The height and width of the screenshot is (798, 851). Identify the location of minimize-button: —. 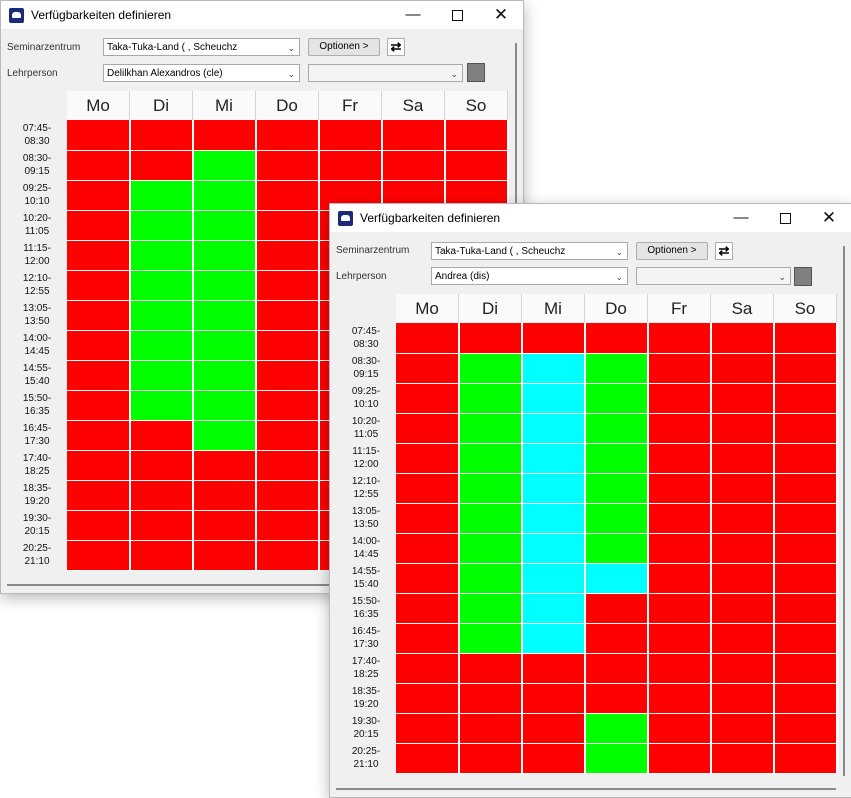
(741, 217).